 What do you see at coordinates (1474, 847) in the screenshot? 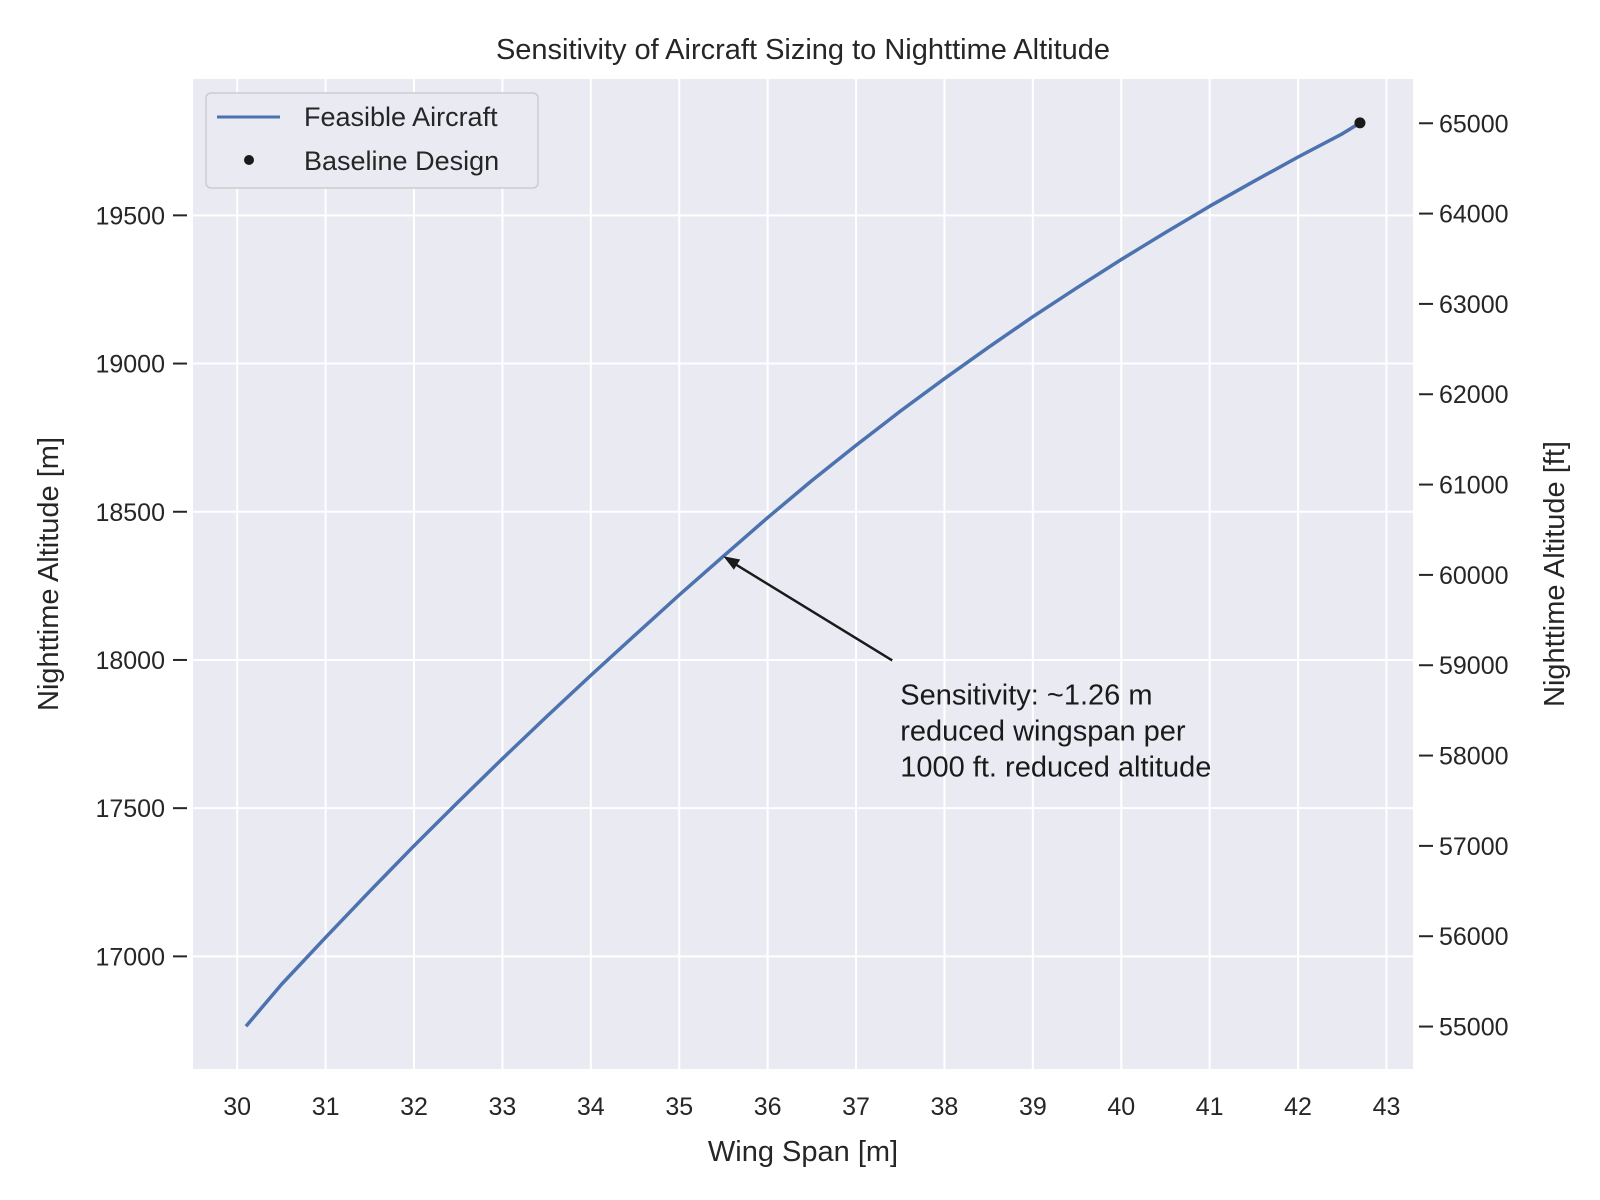
I see `y-right-tick-label: 57000` at bounding box center [1474, 847].